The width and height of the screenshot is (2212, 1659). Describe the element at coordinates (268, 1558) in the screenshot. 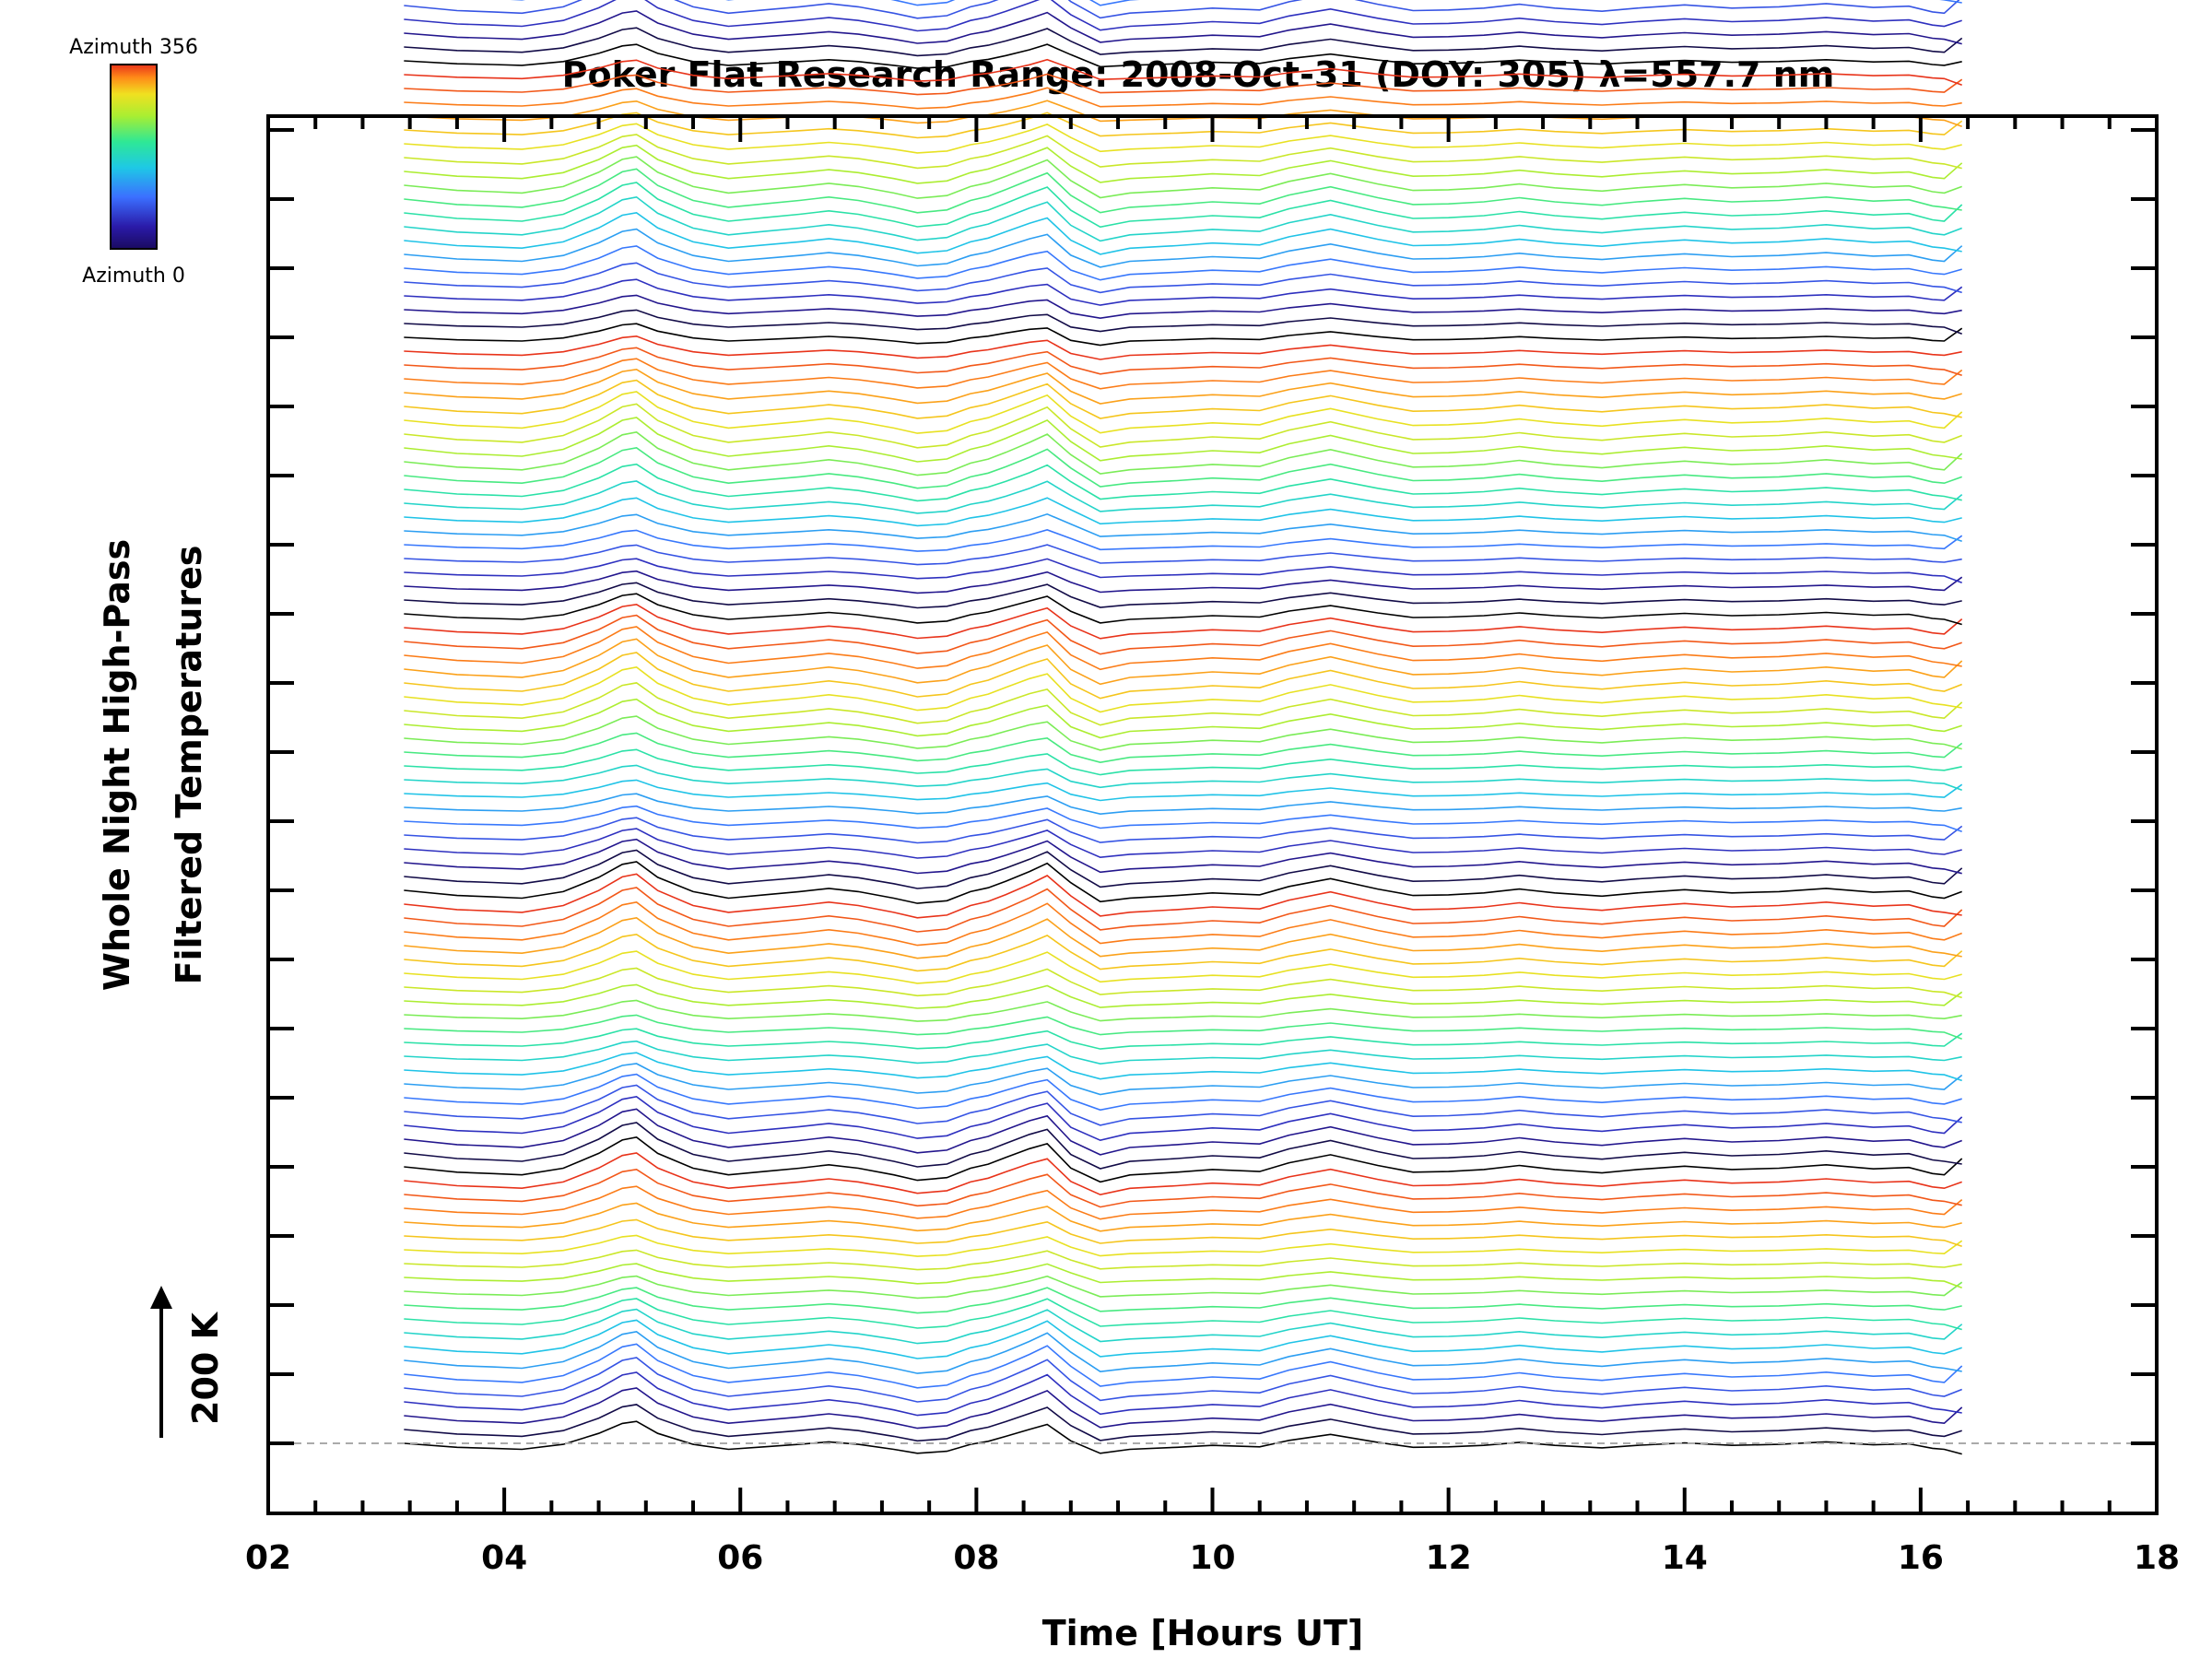

I see `x-tick-label: 02` at that location.